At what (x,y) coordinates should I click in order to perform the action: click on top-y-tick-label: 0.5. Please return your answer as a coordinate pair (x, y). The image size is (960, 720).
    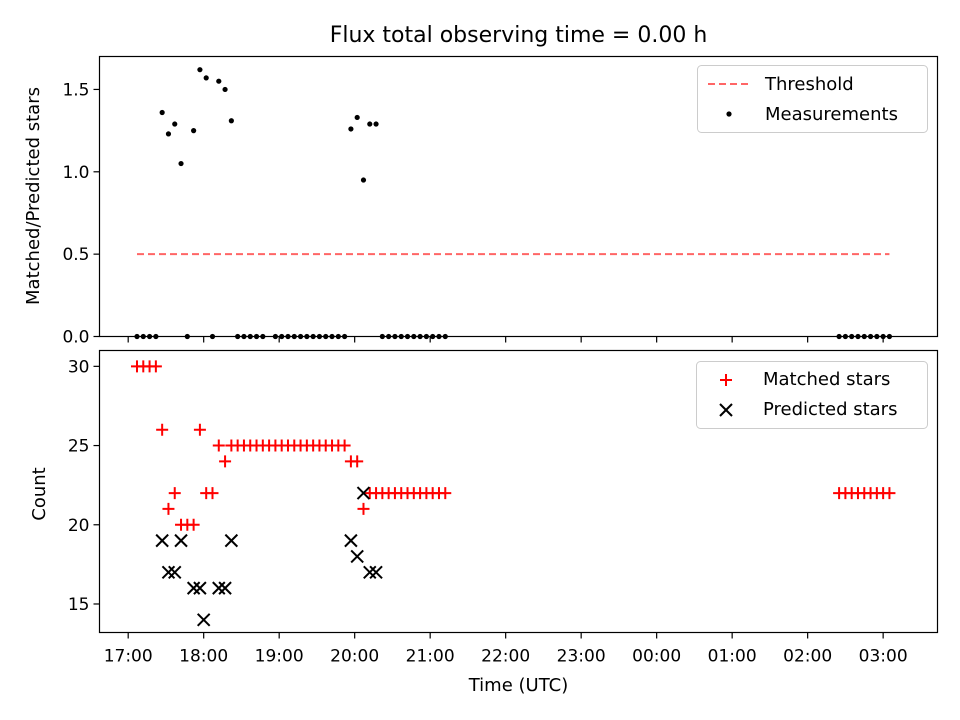
    Looking at the image, I should click on (75, 255).